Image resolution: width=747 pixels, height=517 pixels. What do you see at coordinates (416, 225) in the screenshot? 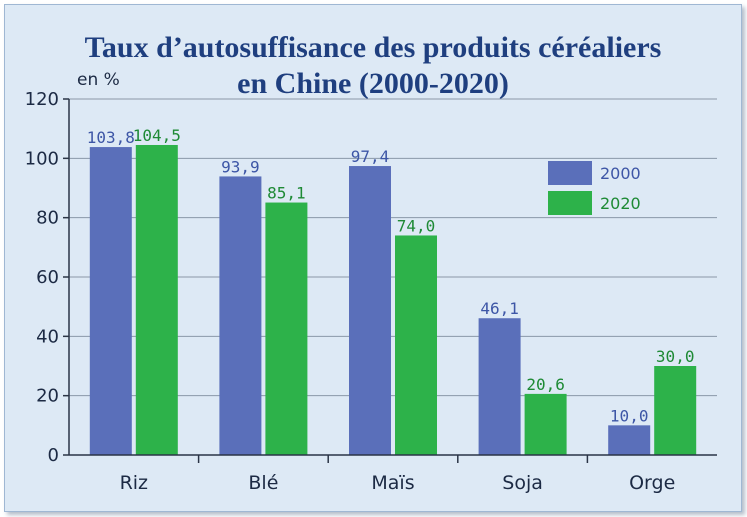
I see `data-label-maïs-2020: 74,0` at bounding box center [416, 225].